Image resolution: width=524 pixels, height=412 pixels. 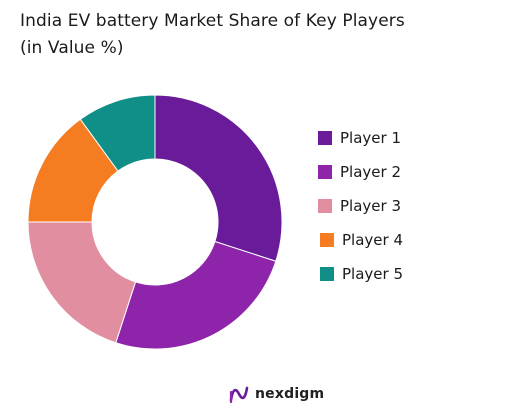 I want to click on legend-item-4: Player 4, so click(x=361, y=240).